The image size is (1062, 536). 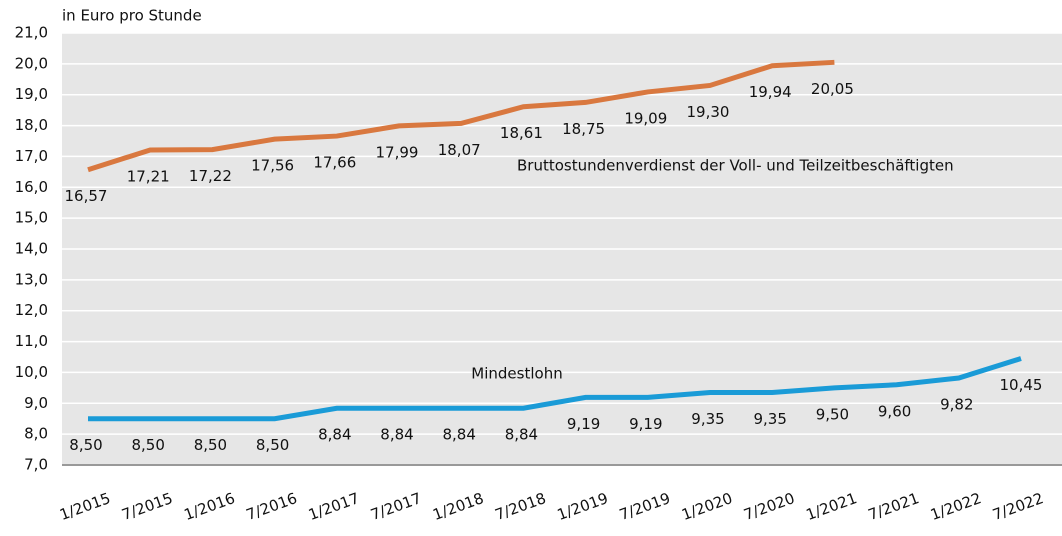 What do you see at coordinates (132, 16) in the screenshot?
I see `y-axis-label: in Euro pro Stunde` at bounding box center [132, 16].